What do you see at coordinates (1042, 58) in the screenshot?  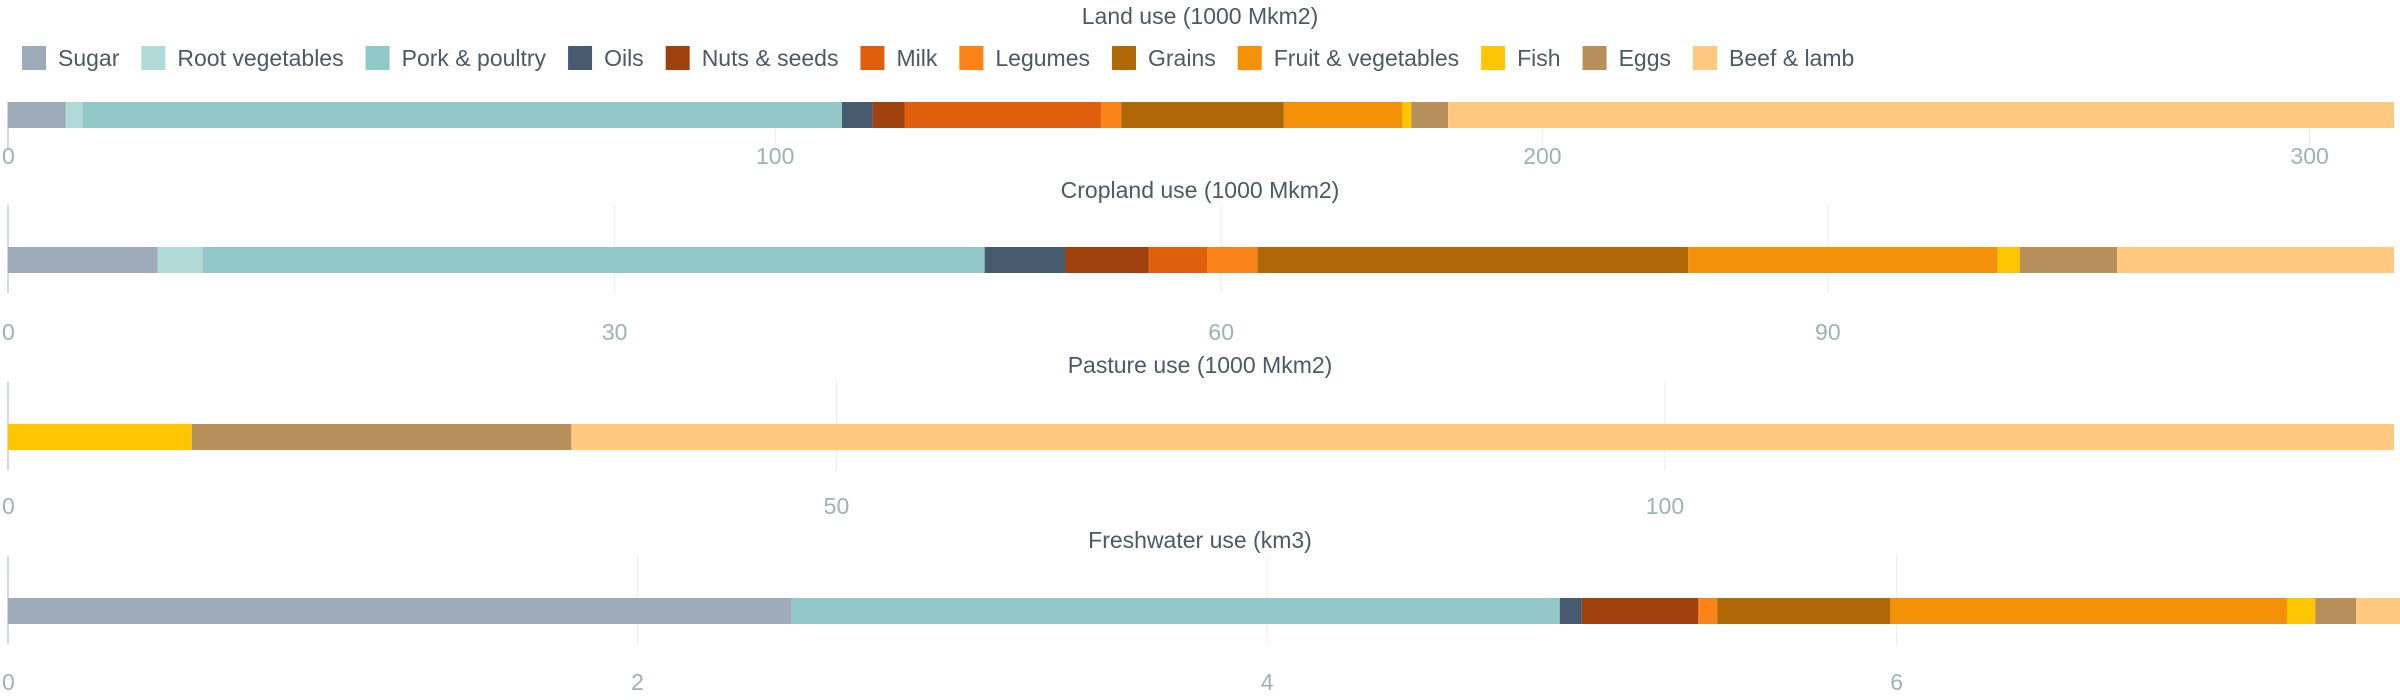 I see `legend-label: Legumes` at bounding box center [1042, 58].